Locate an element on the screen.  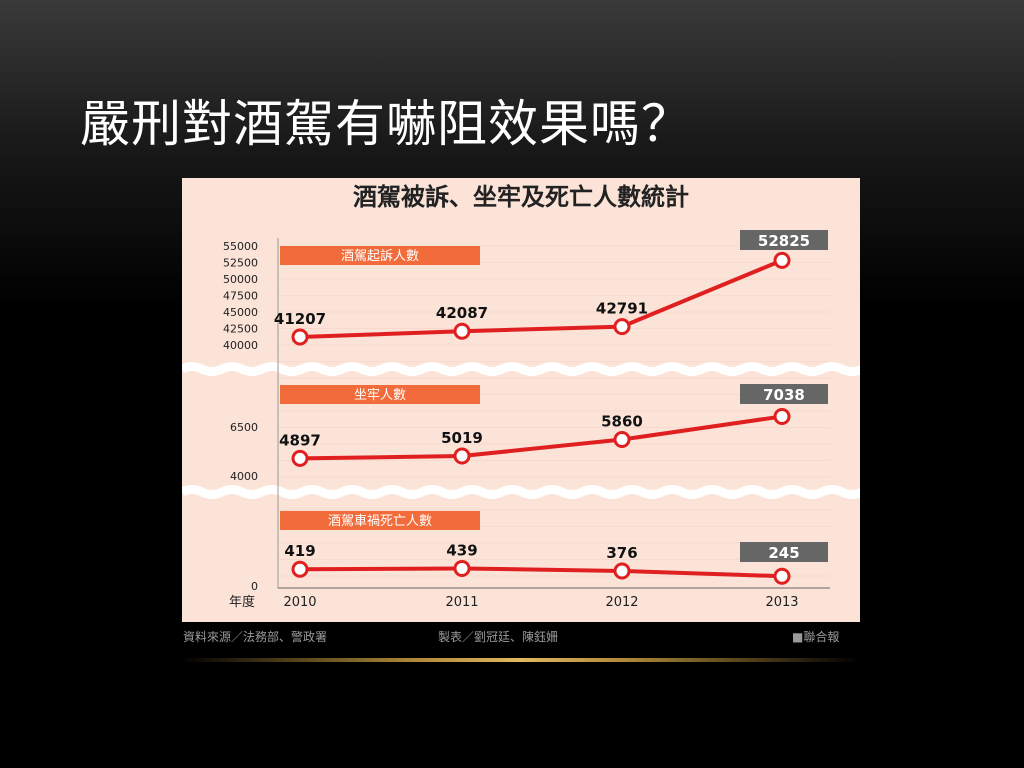
data-label: 42087 is located at coordinates (462, 313).